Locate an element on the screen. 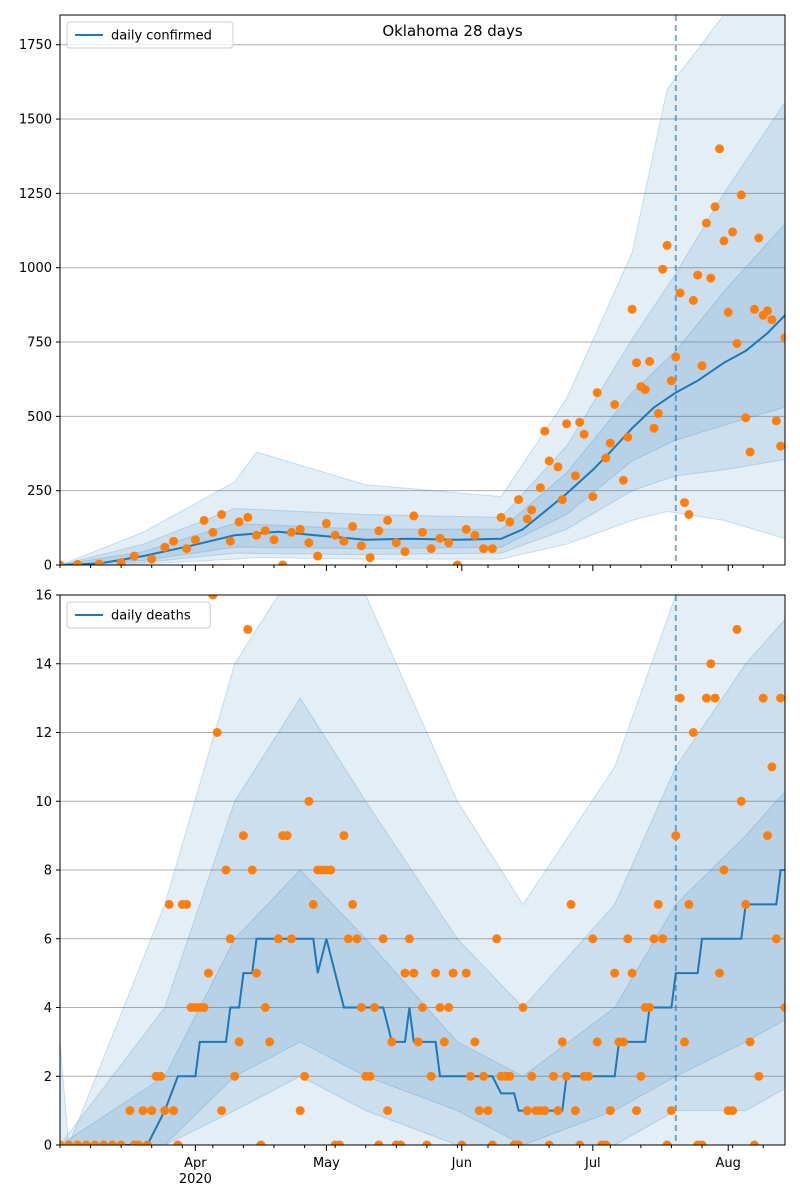  y-tick-label: 750 is located at coordinates (39, 343).